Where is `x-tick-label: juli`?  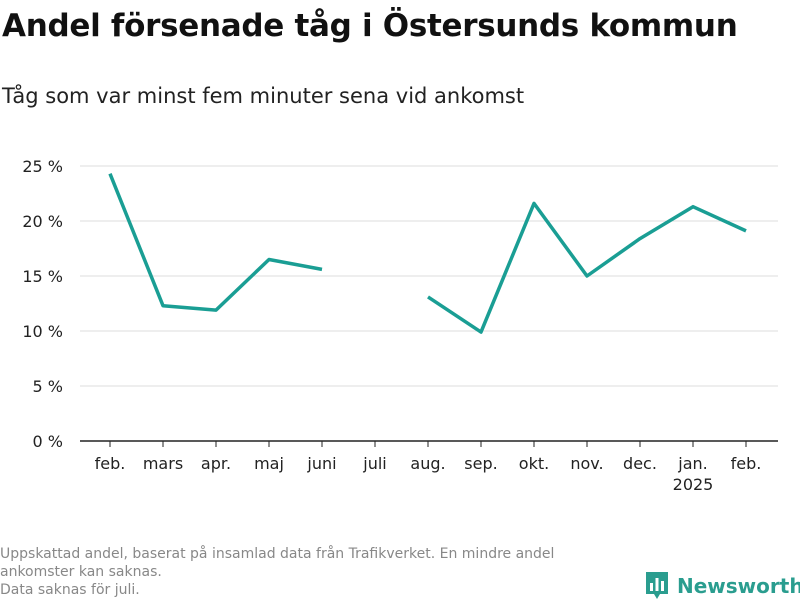 x-tick-label: juli is located at coordinates (374, 463).